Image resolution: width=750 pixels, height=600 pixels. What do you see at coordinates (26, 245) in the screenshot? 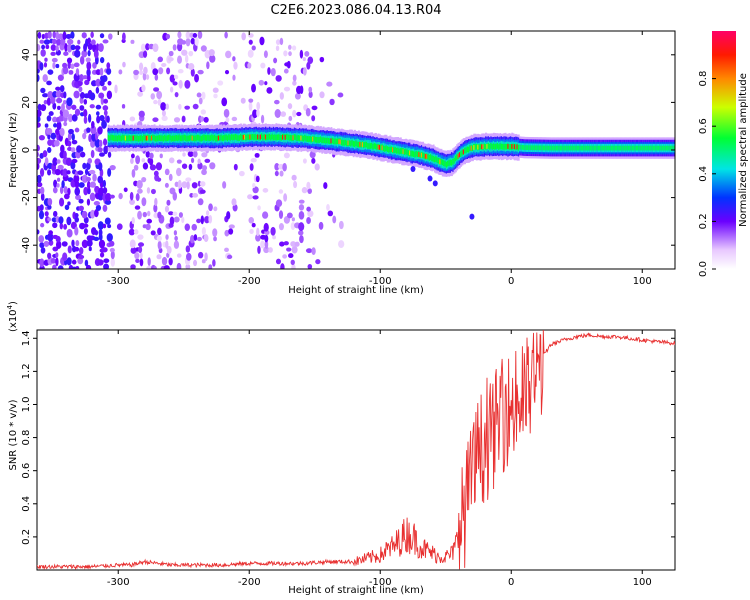
I see `spectrogram-y-tick-label: -40` at bounding box center [26, 245].